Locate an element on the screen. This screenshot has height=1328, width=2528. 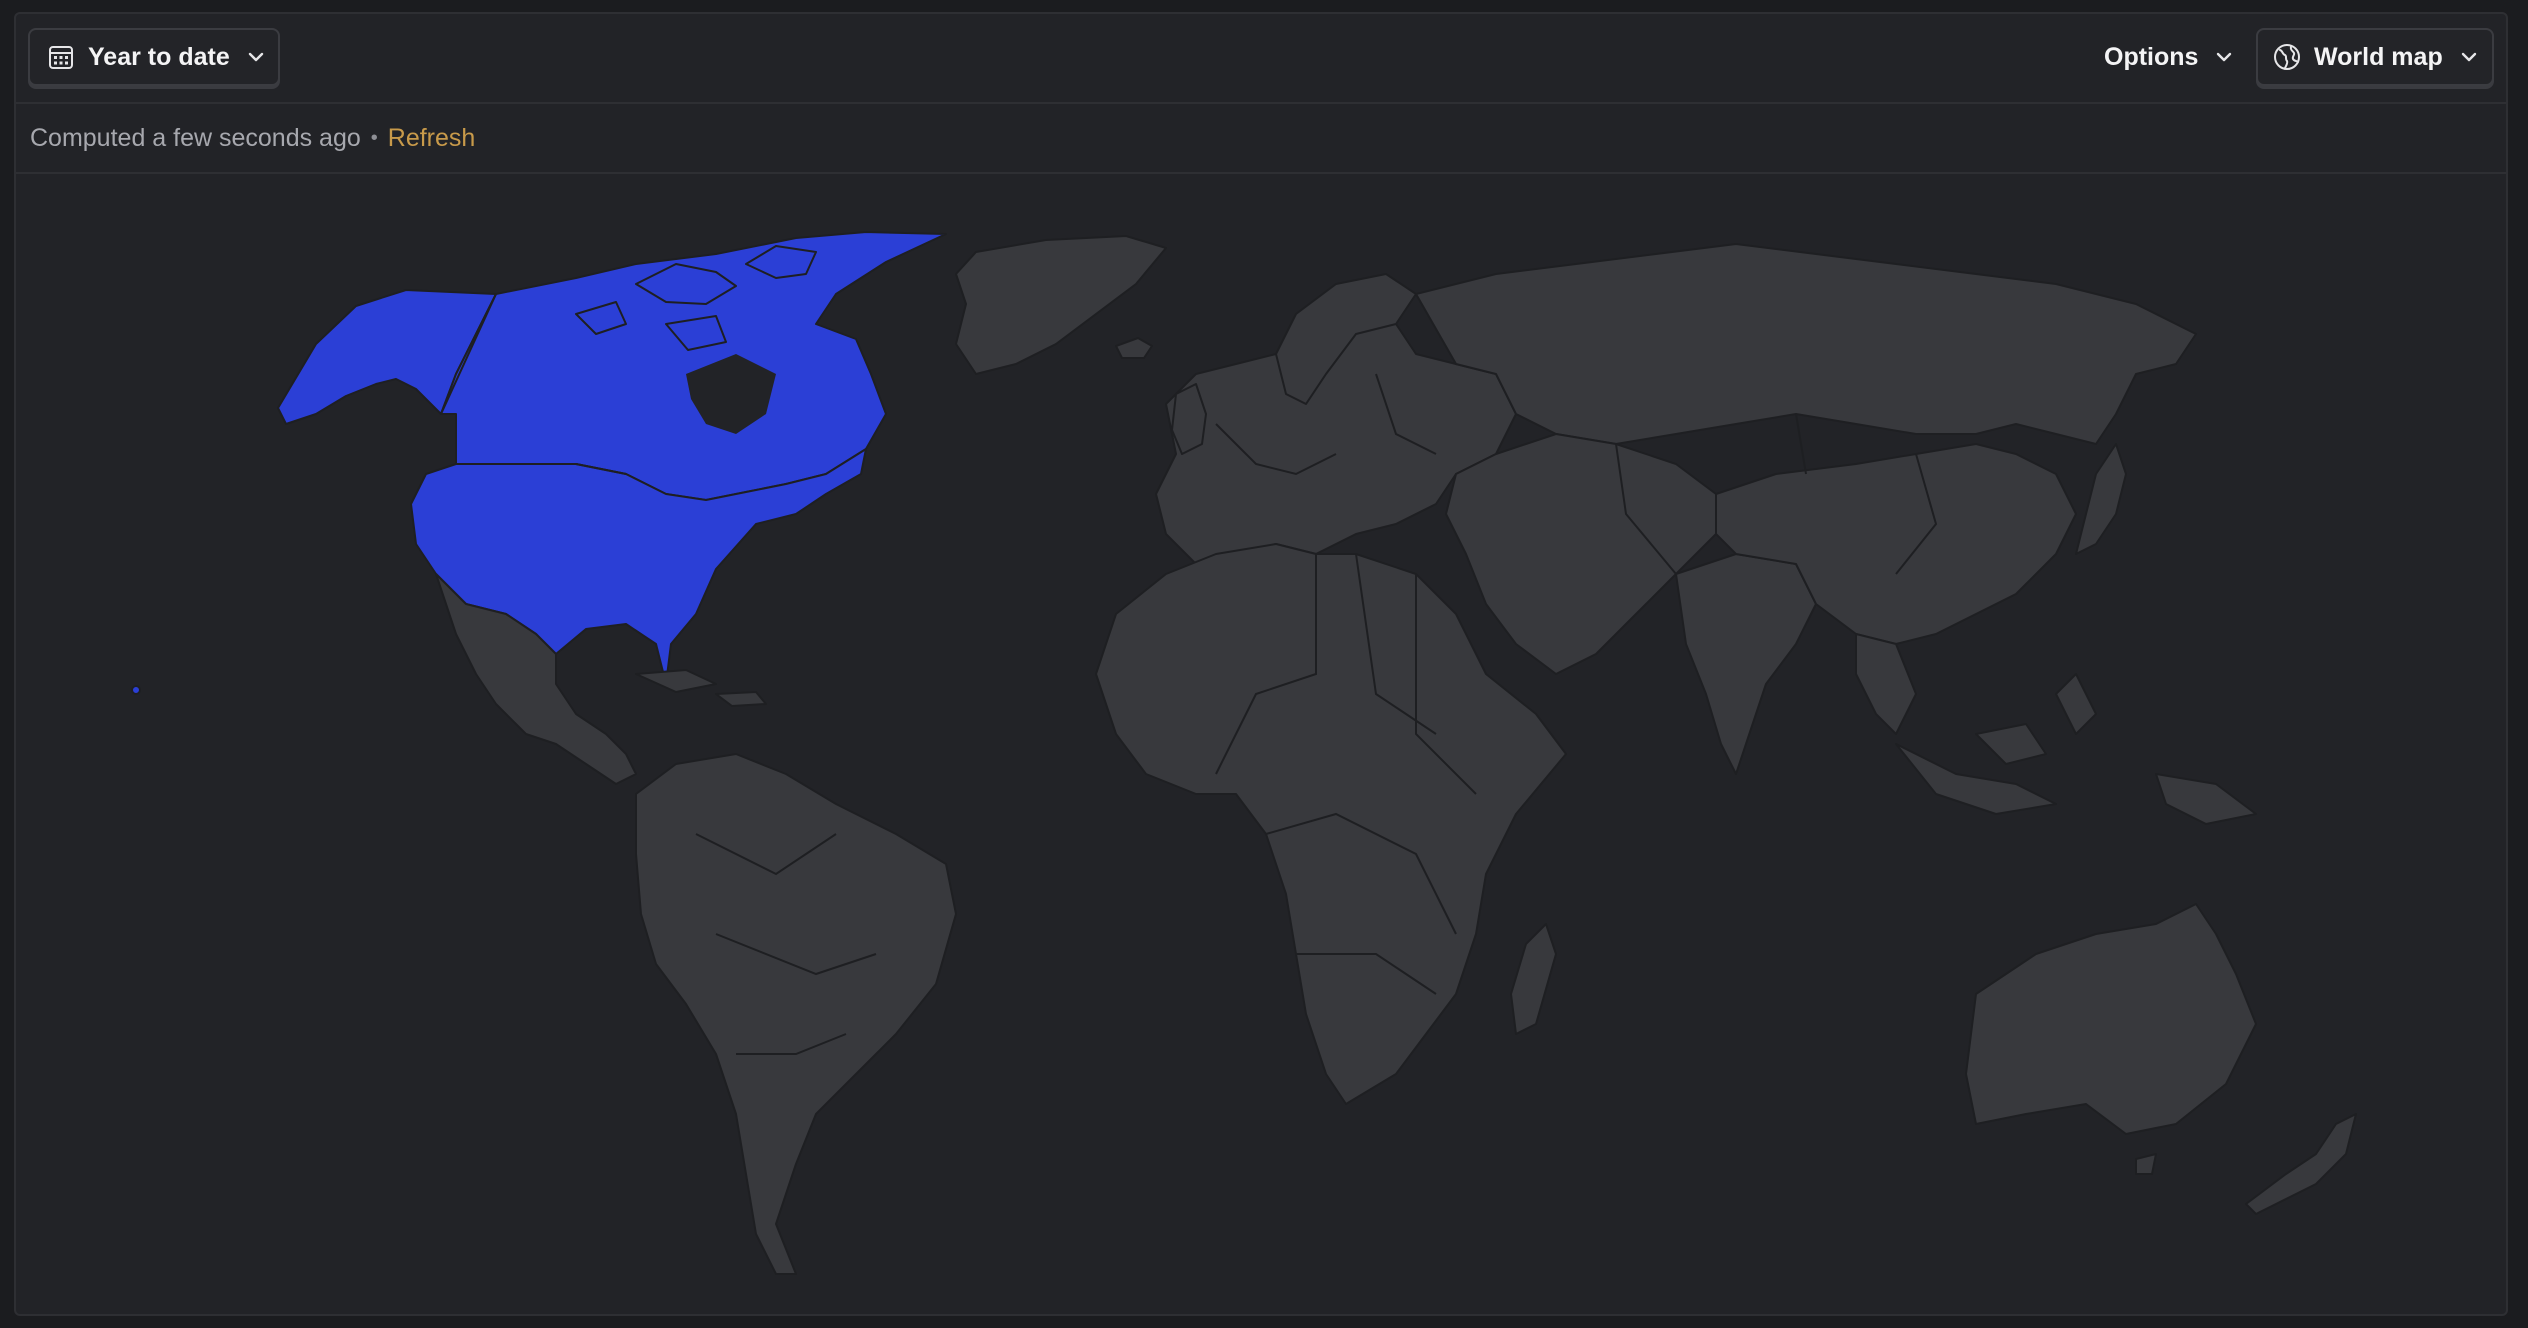
map-region-india is located at coordinates (1746, 664).